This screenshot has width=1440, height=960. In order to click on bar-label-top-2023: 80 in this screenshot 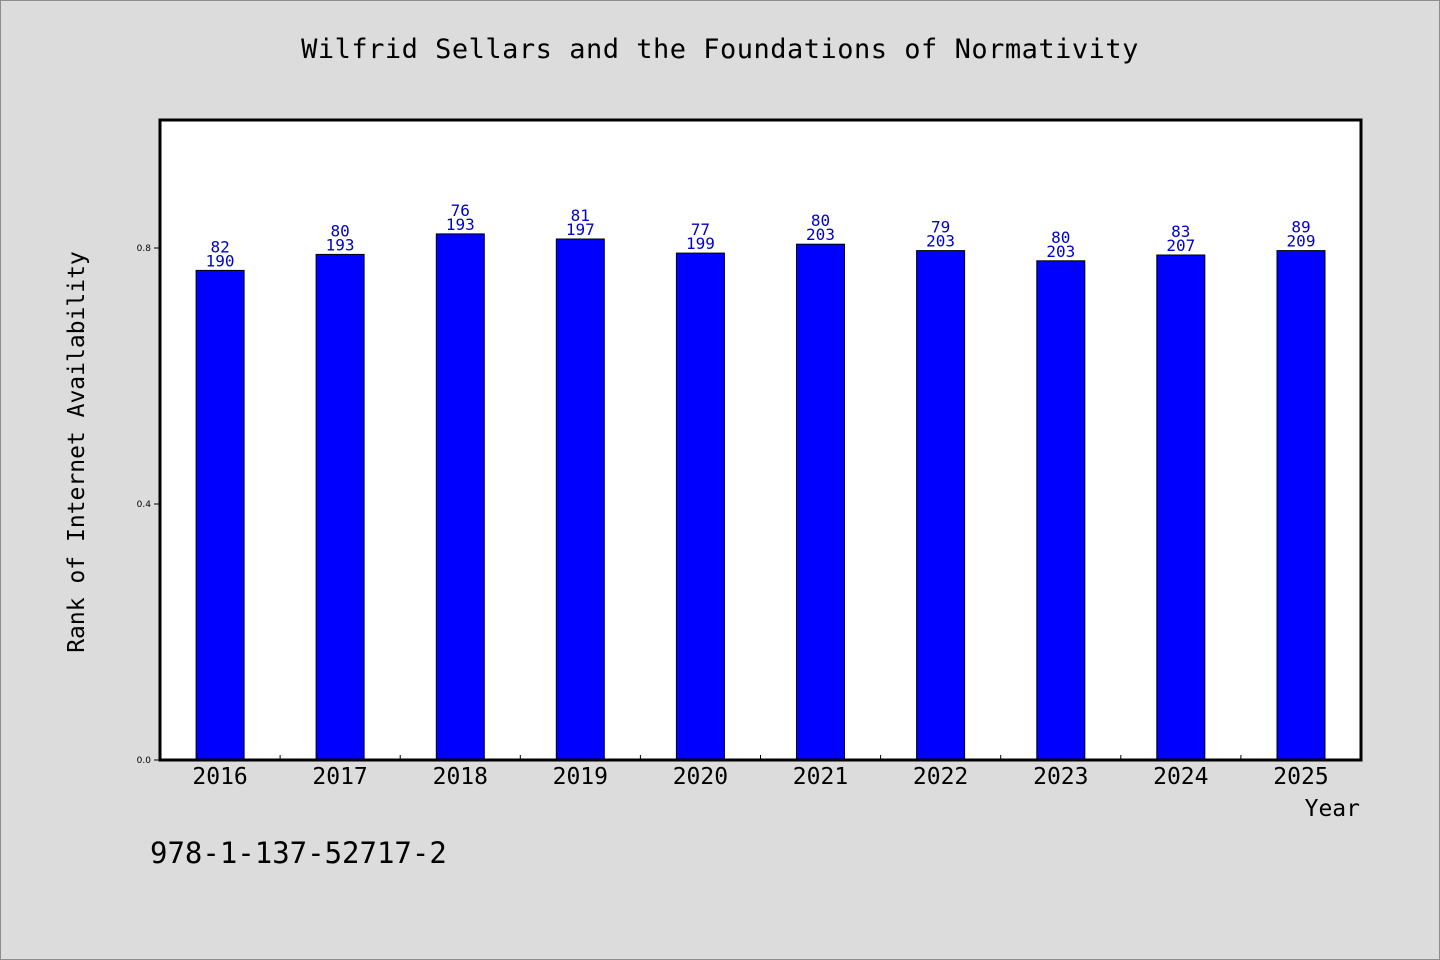, I will do `click(1060, 237)`.